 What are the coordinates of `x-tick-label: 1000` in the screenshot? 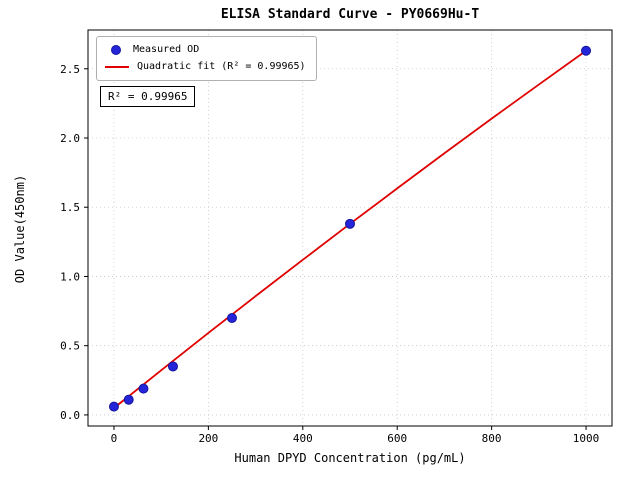 It's located at (586, 438).